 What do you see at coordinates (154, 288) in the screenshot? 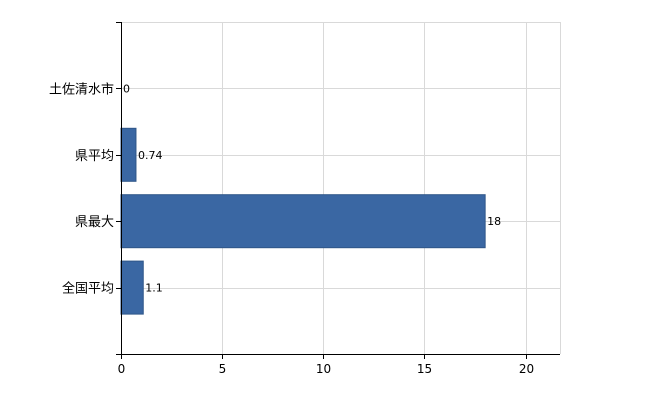
I see `data-label: 1.1` at bounding box center [154, 288].